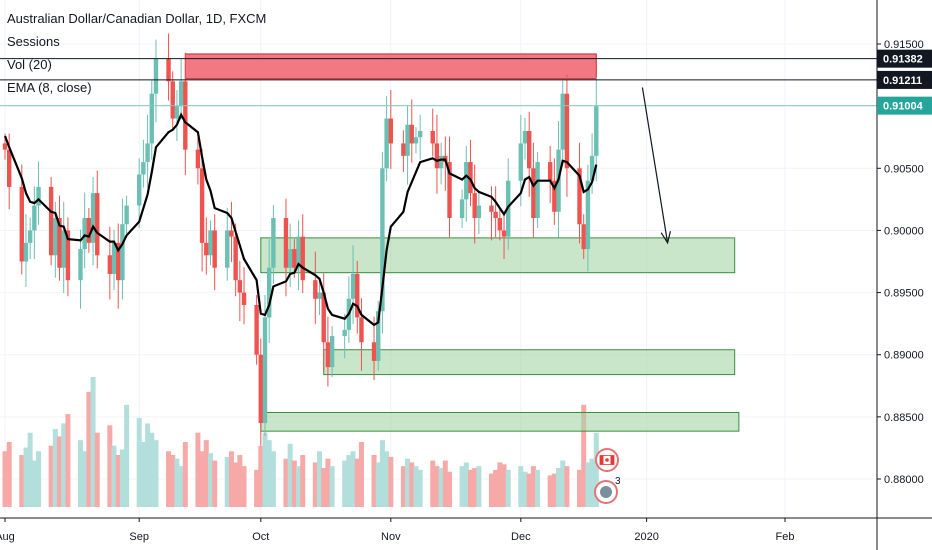 This screenshot has height=550, width=932. Describe the element at coordinates (607, 490) in the screenshot. I see `earnings-icon: 3` at that location.